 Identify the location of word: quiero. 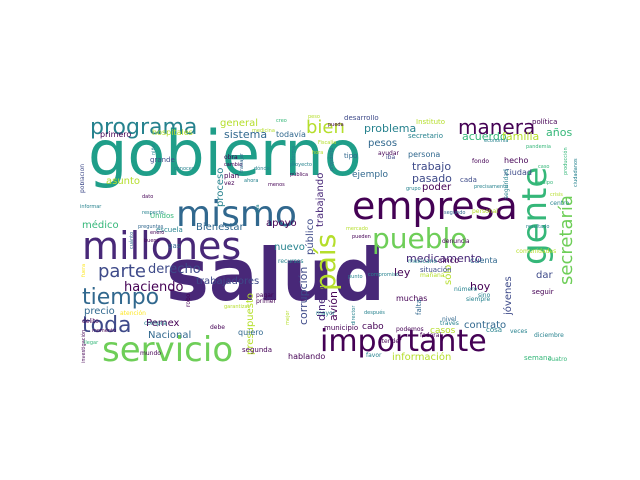
(251, 332).